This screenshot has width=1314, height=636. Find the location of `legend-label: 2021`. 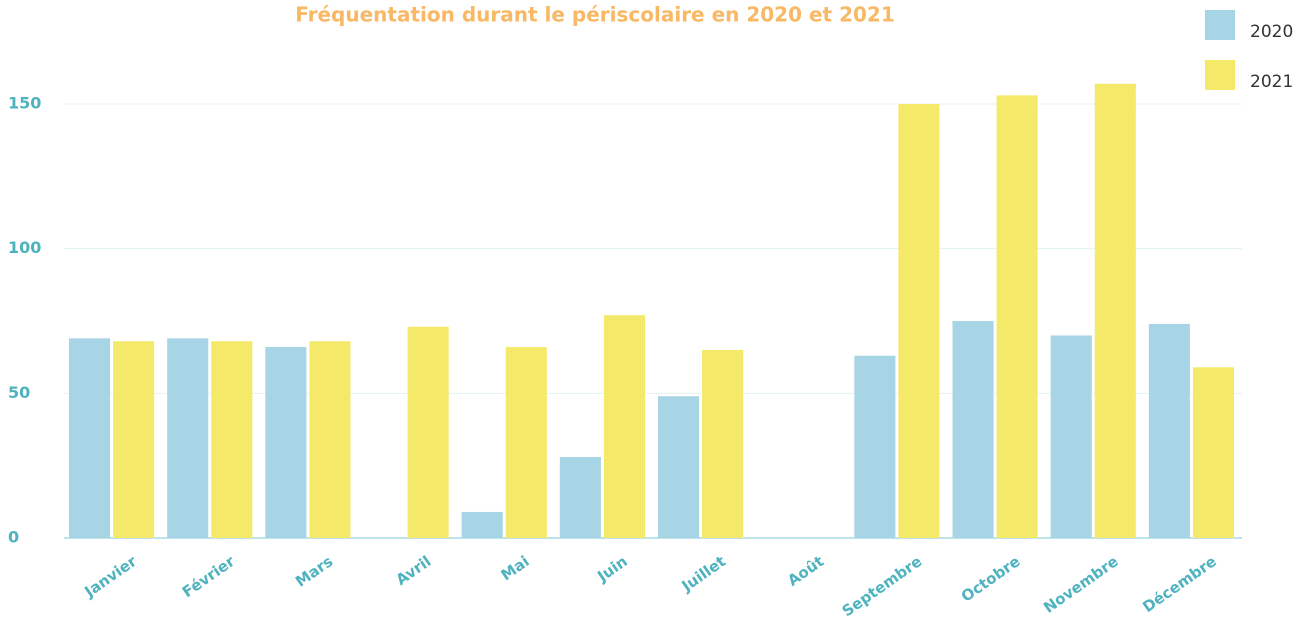

legend-label: 2021 is located at coordinates (1271, 82).